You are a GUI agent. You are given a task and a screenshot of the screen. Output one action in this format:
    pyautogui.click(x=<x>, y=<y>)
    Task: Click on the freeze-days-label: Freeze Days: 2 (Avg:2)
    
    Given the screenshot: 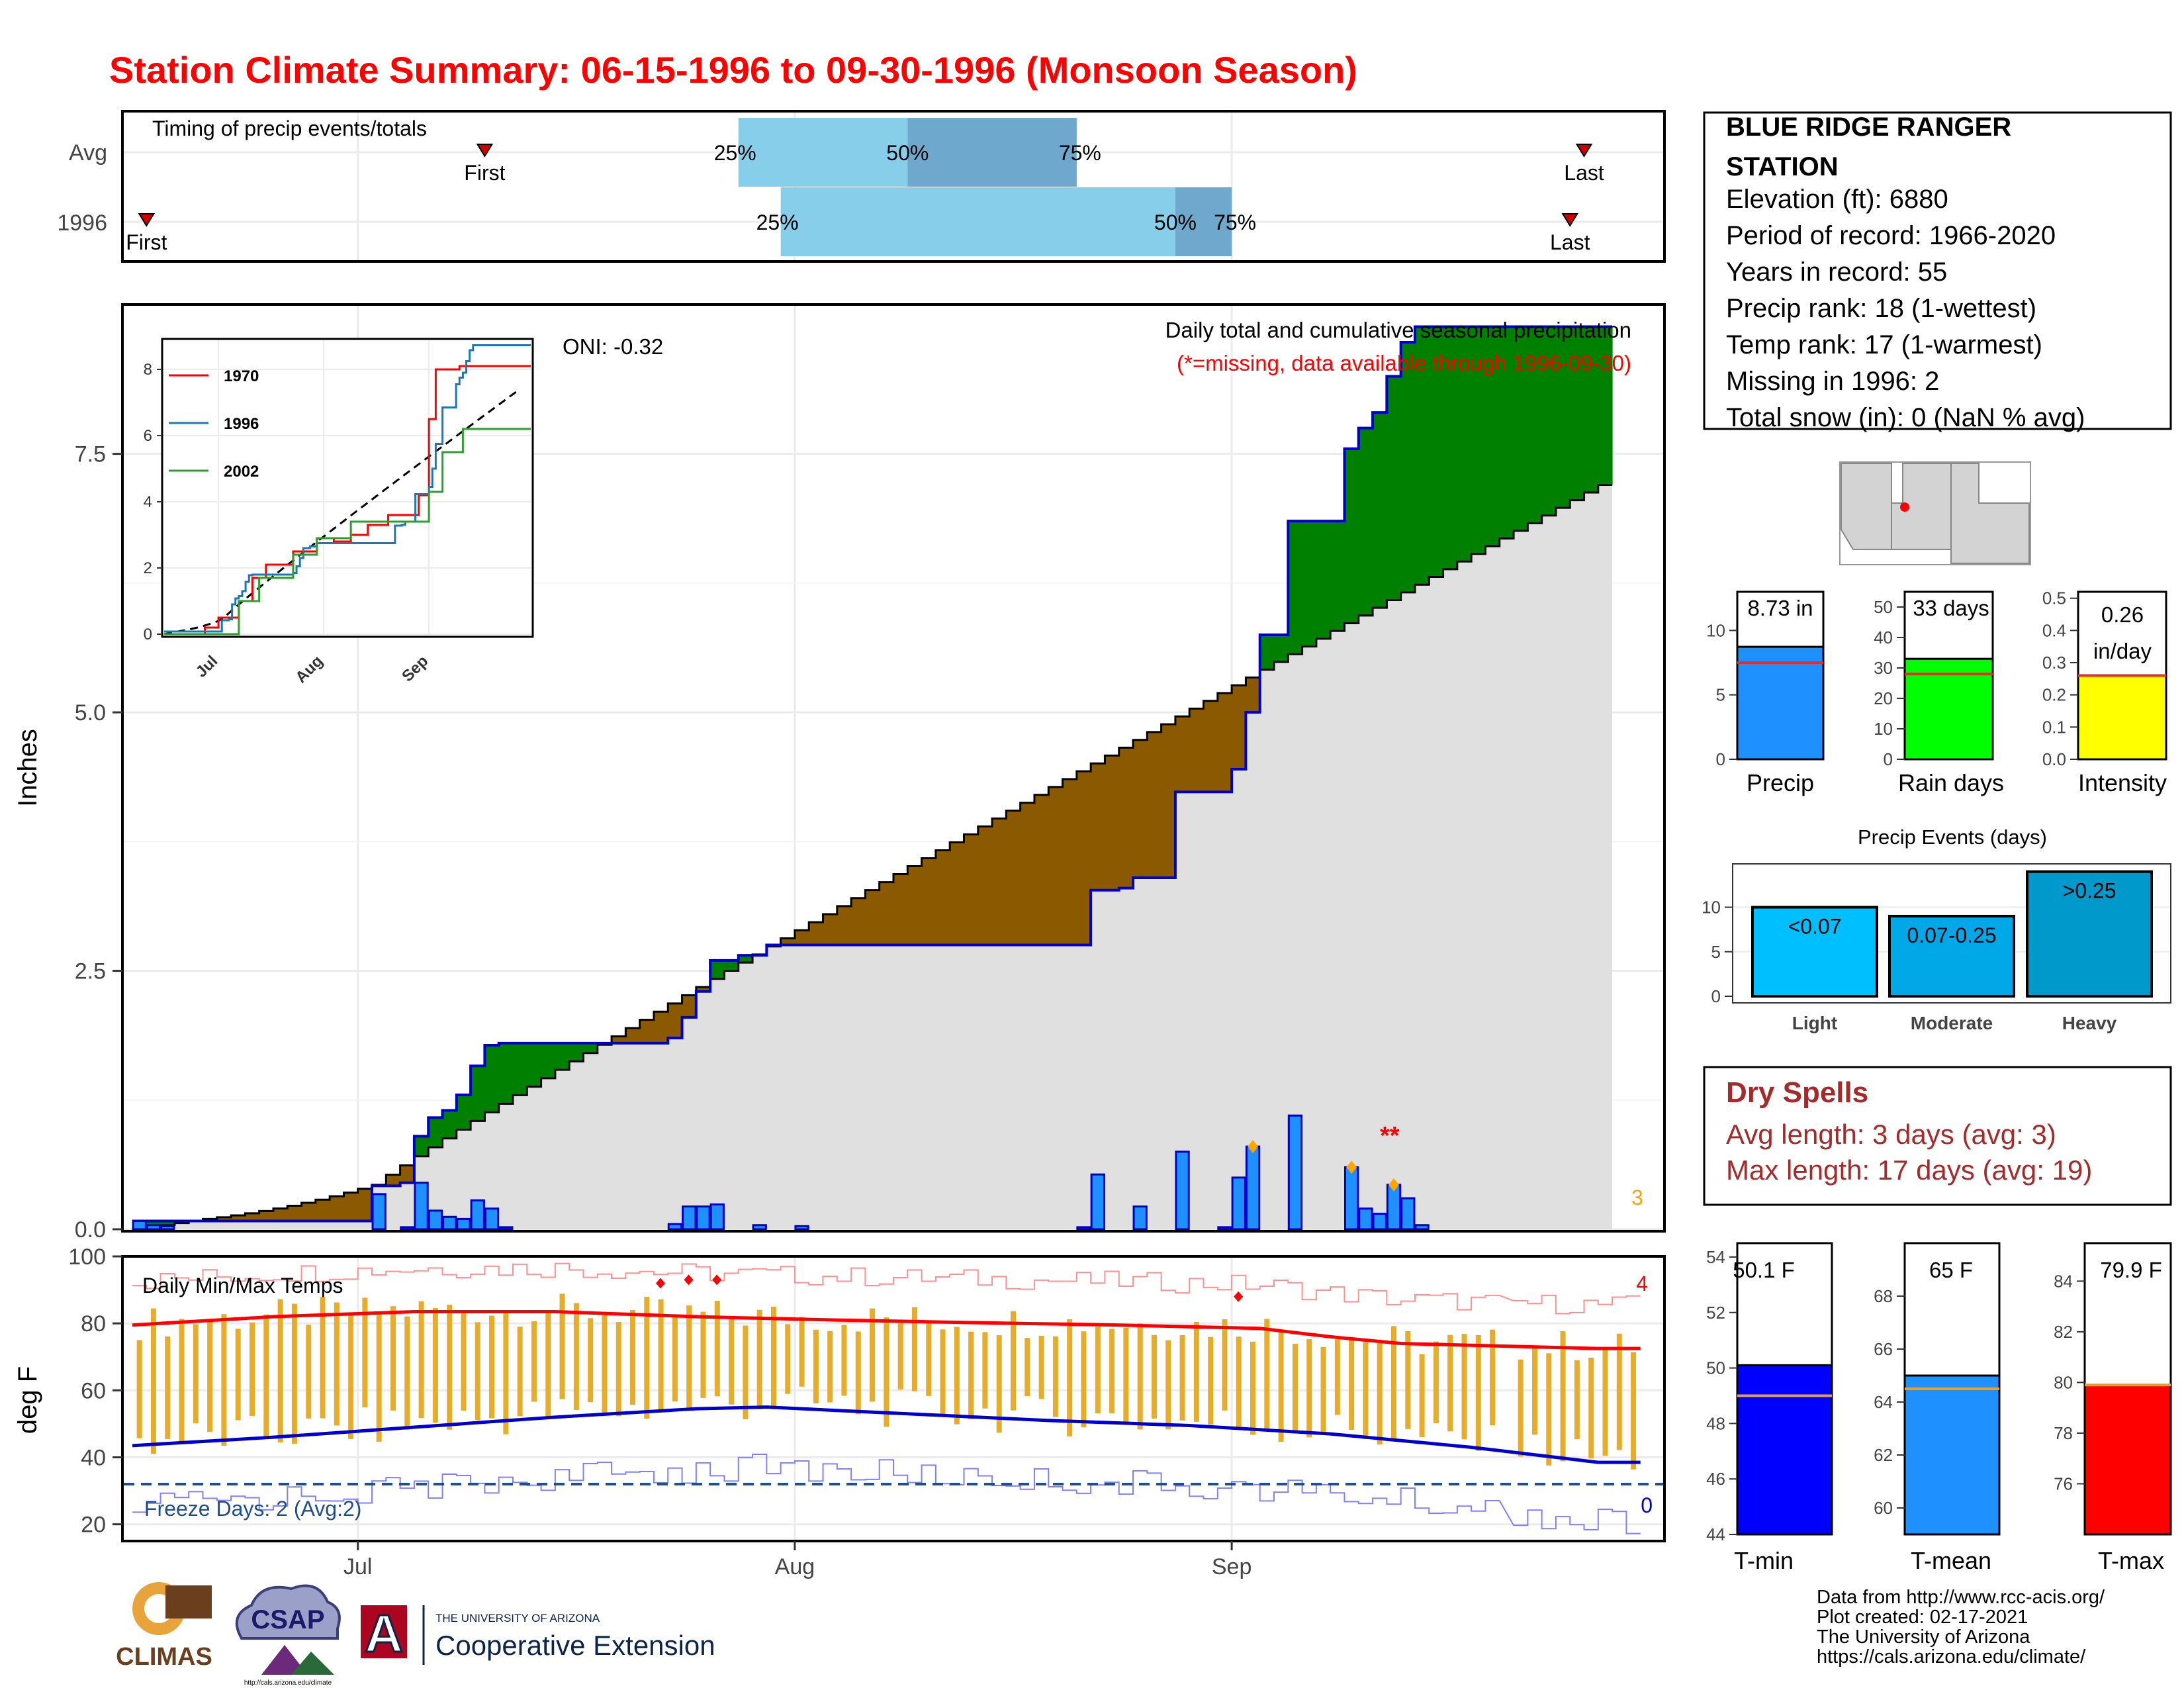 What is the action you would take?
    pyautogui.click(x=252, y=1509)
    